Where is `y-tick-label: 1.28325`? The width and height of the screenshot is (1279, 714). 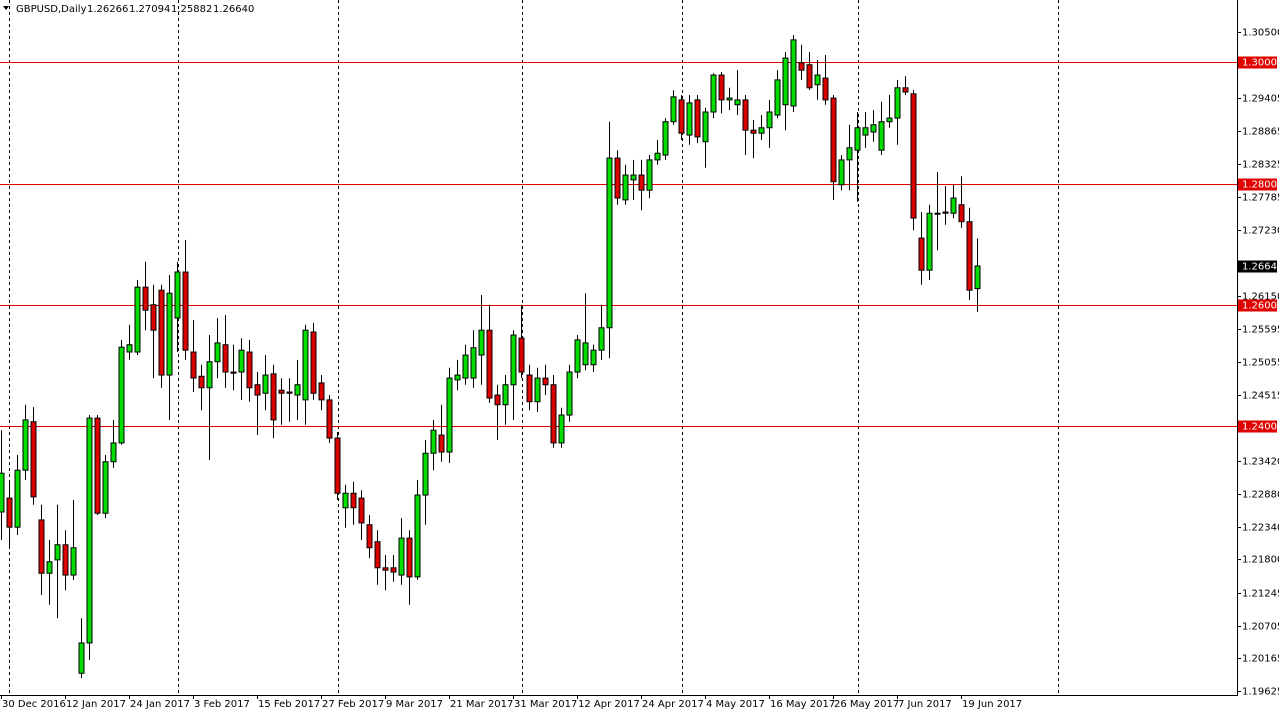
y-tick-label: 1.28325 is located at coordinates (1260, 165).